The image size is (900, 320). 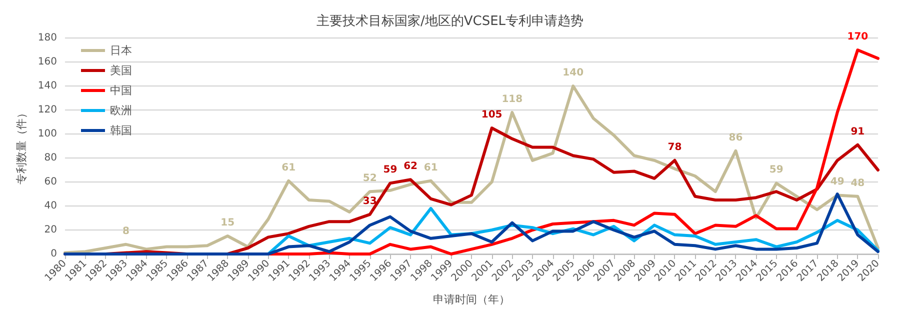 I want to click on legend-label: 日本, so click(x=121, y=50).